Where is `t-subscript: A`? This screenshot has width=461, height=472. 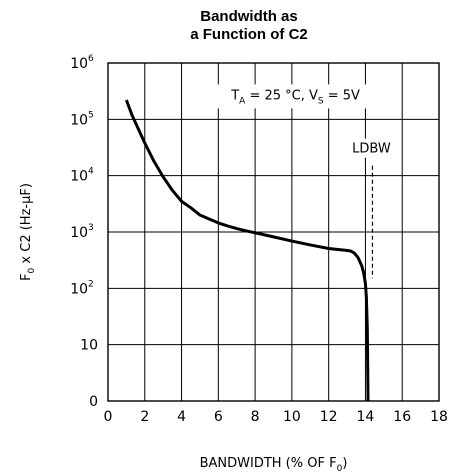 t-subscript: A is located at coordinates (242, 101).